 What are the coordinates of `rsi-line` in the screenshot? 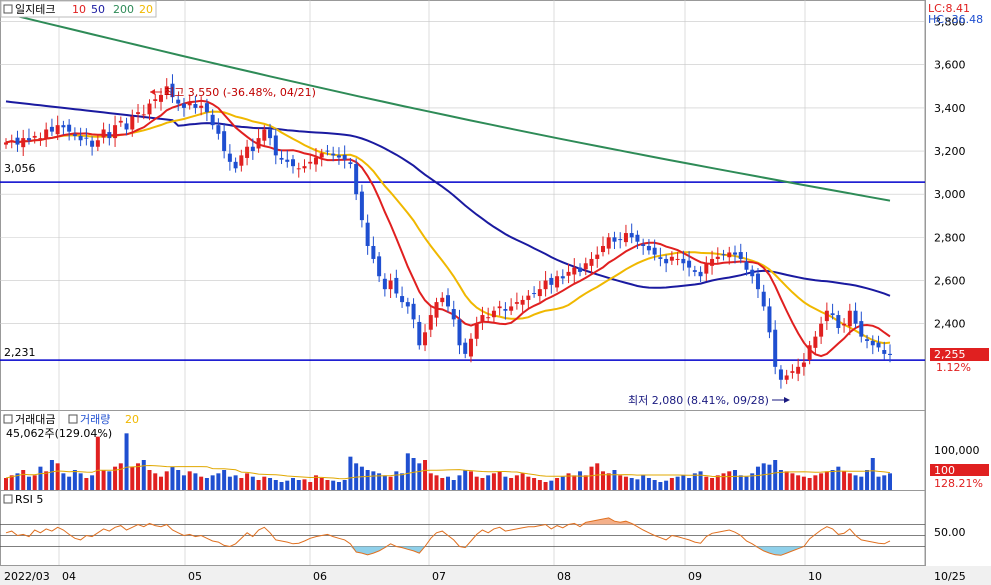 It's located at (462, 536).